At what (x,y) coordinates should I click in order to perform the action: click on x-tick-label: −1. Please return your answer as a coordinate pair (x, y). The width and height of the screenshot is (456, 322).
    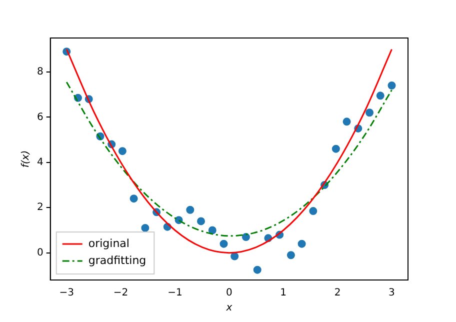
    Looking at the image, I should click on (175, 293).